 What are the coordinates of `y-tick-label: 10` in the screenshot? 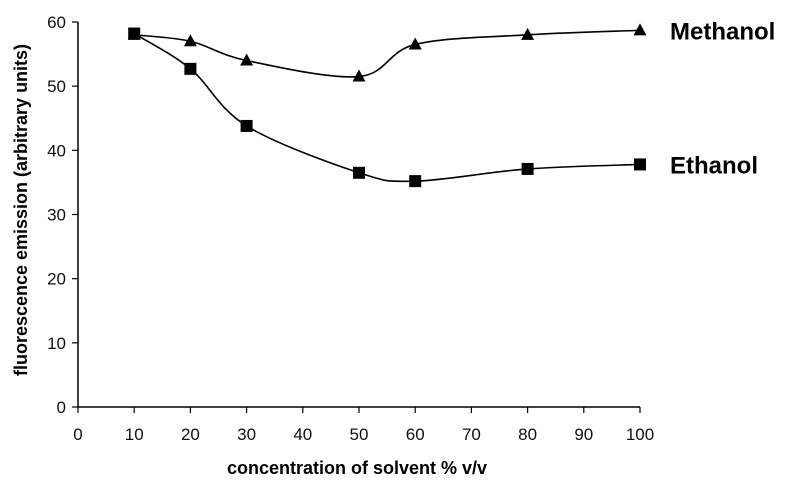 It's located at (56, 343).